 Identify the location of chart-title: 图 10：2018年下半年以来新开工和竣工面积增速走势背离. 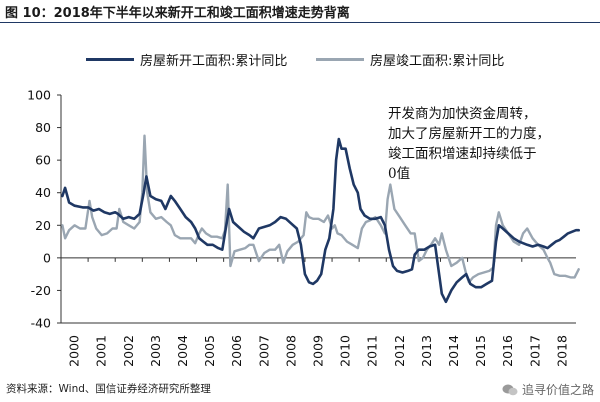
(177, 13).